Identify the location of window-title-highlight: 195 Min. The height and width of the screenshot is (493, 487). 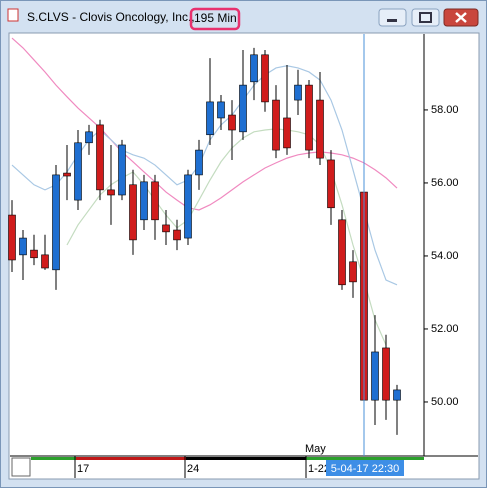
(215, 18).